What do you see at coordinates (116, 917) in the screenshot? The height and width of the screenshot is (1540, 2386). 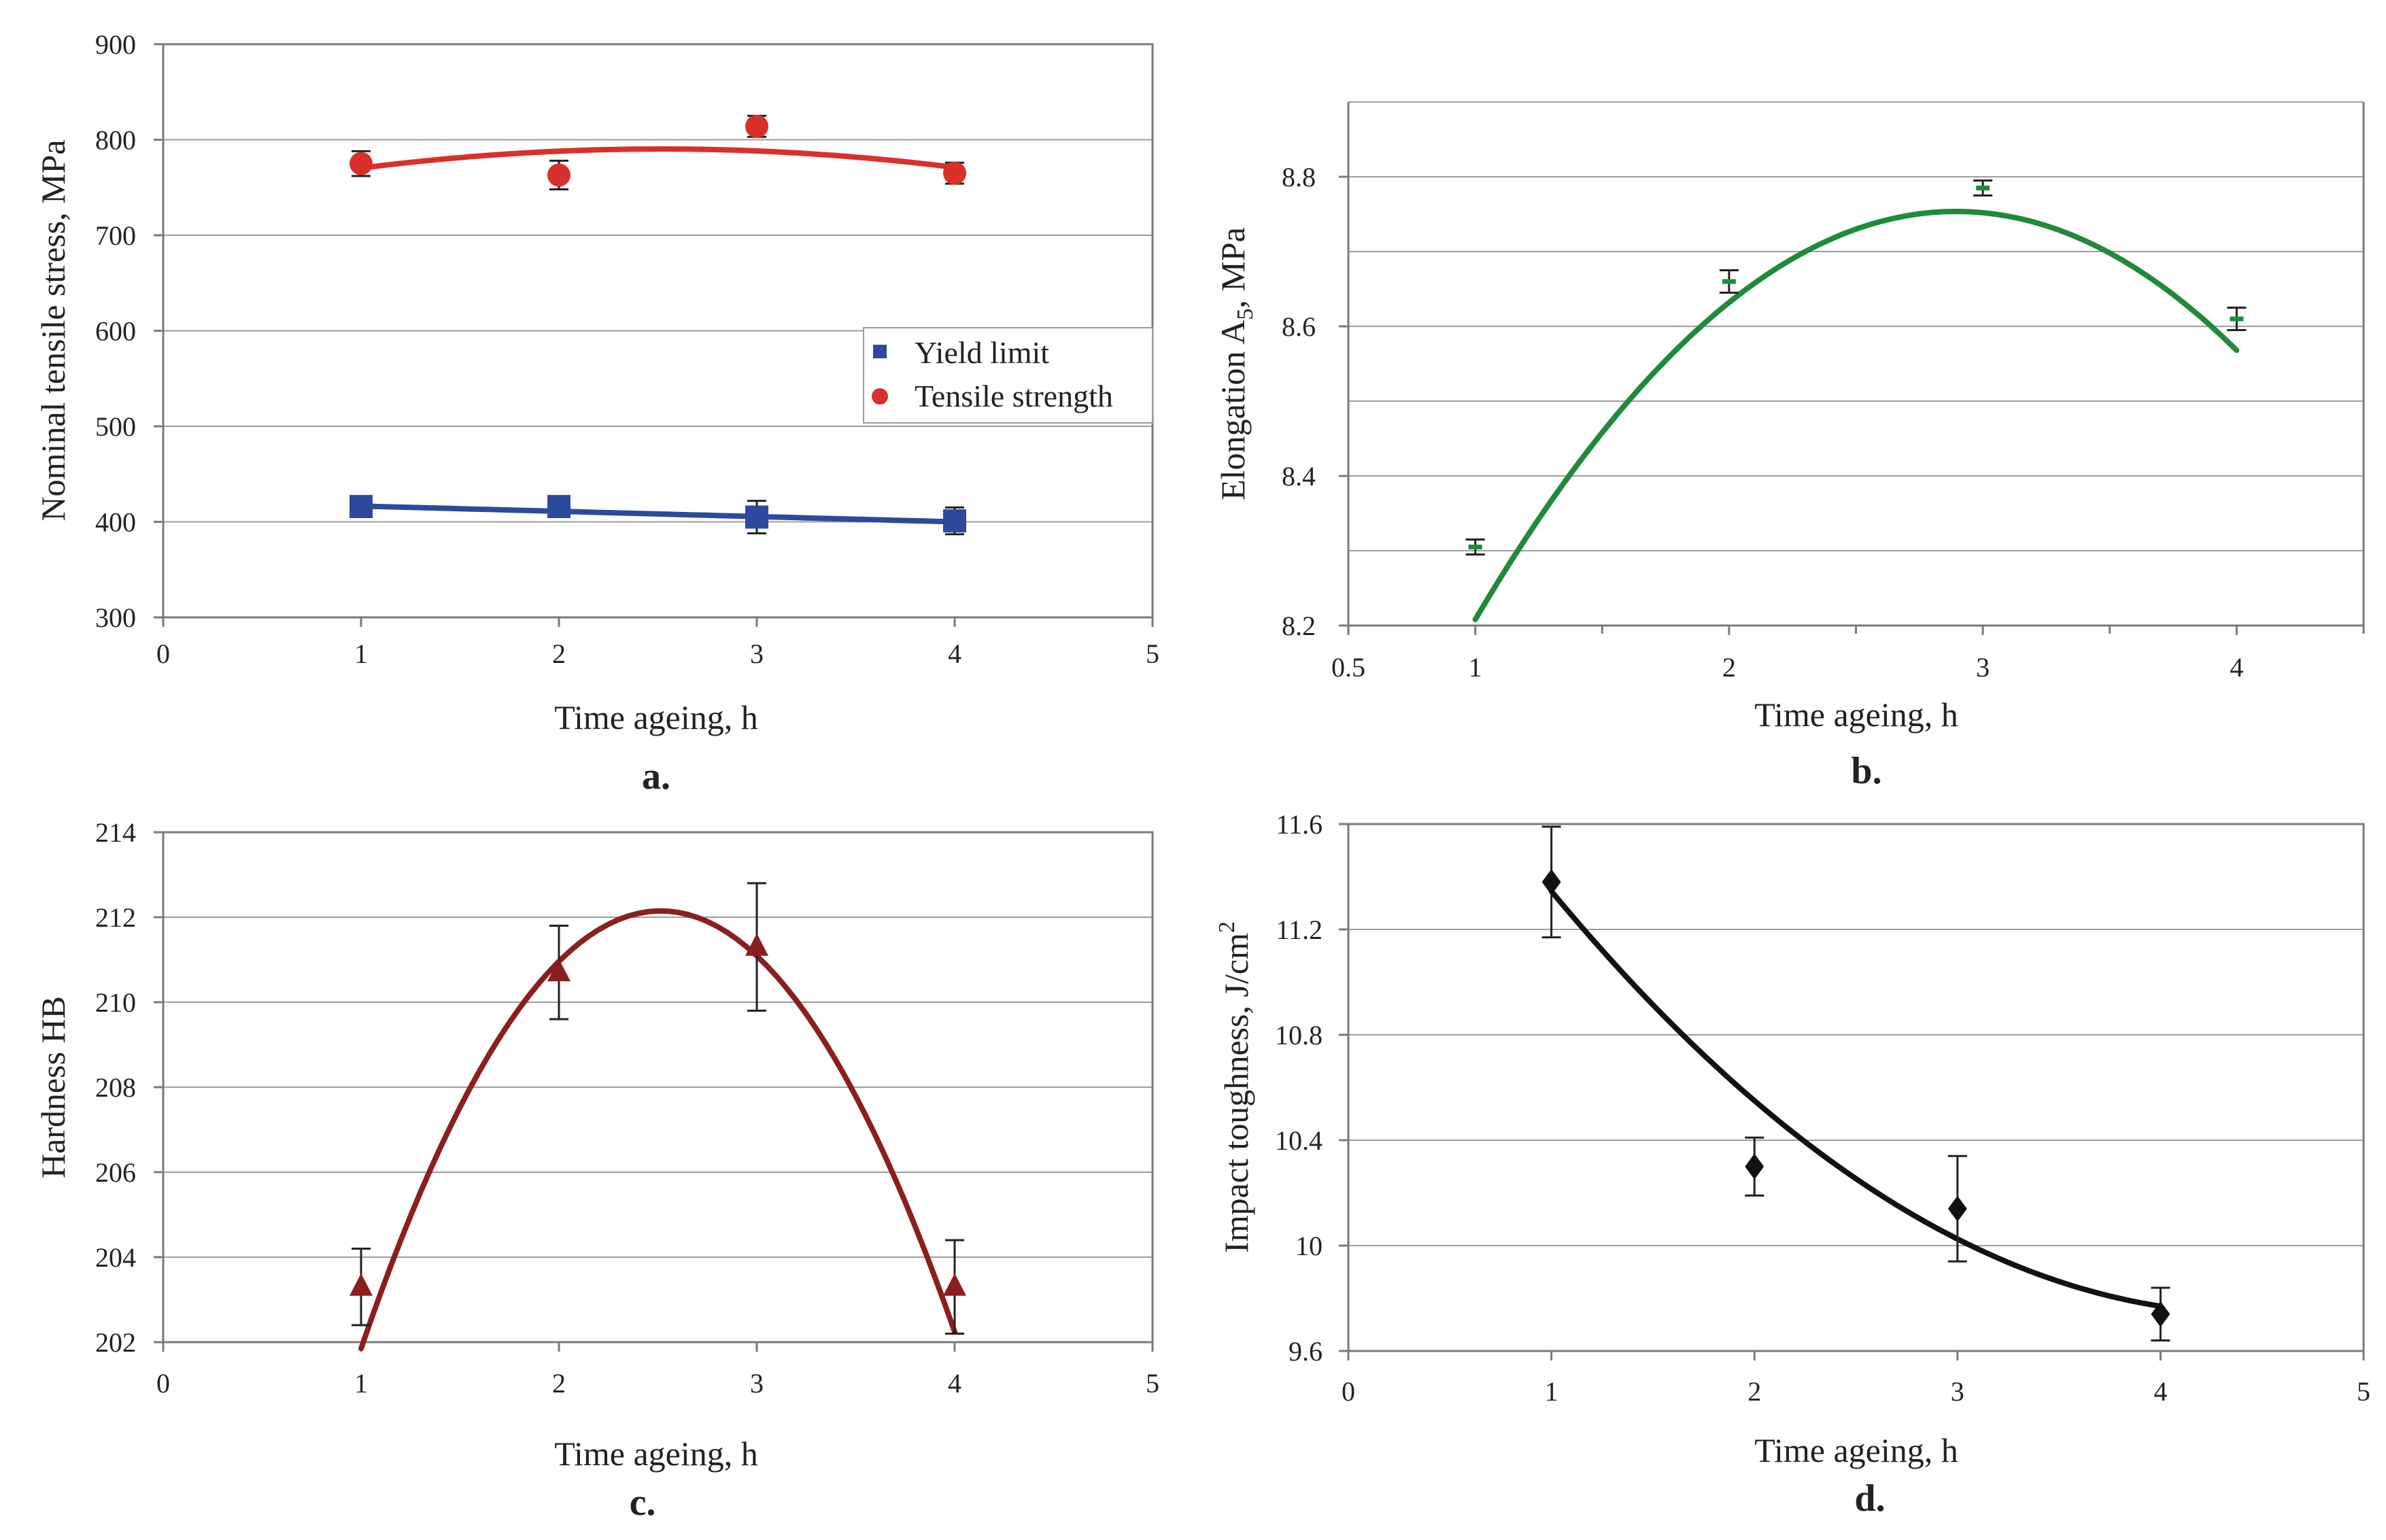 I see `y-tick-label: 212` at bounding box center [116, 917].